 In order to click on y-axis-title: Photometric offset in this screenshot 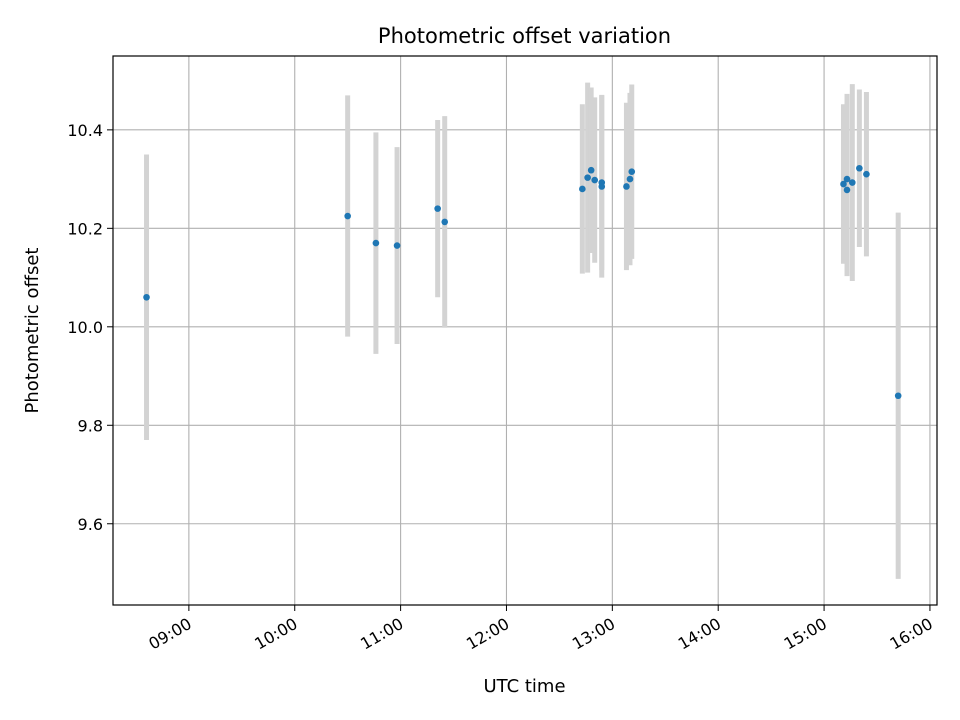, I will do `click(32, 331)`.